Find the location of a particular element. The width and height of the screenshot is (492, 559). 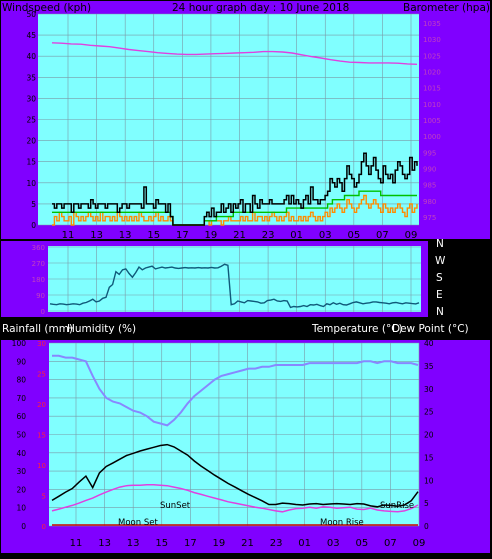

temperature-y-tick-label: 5 is located at coordinates (426, 503).